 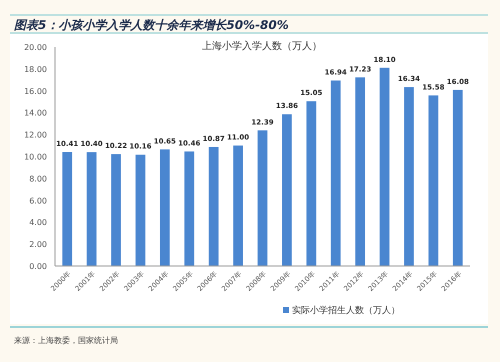 What do you see at coordinates (35, 135) in the screenshot?
I see `y-tick-label: 12.00` at bounding box center [35, 135].